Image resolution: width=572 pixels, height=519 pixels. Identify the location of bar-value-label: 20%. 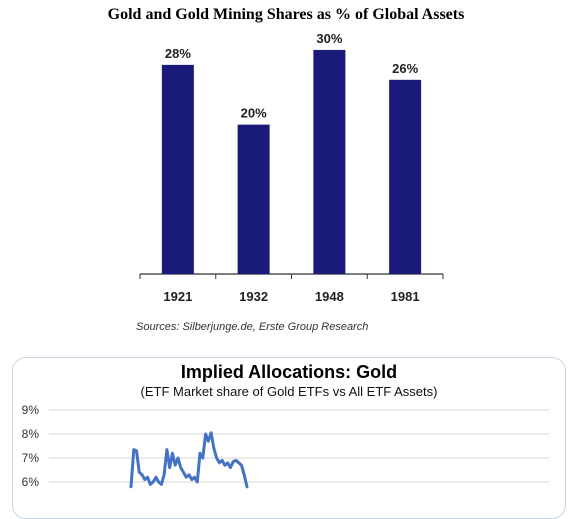
(254, 113).